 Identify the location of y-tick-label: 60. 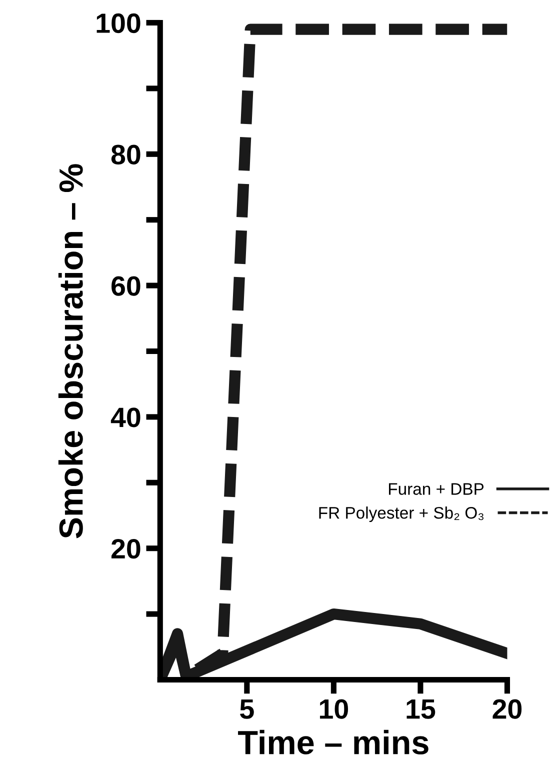
(126, 286).